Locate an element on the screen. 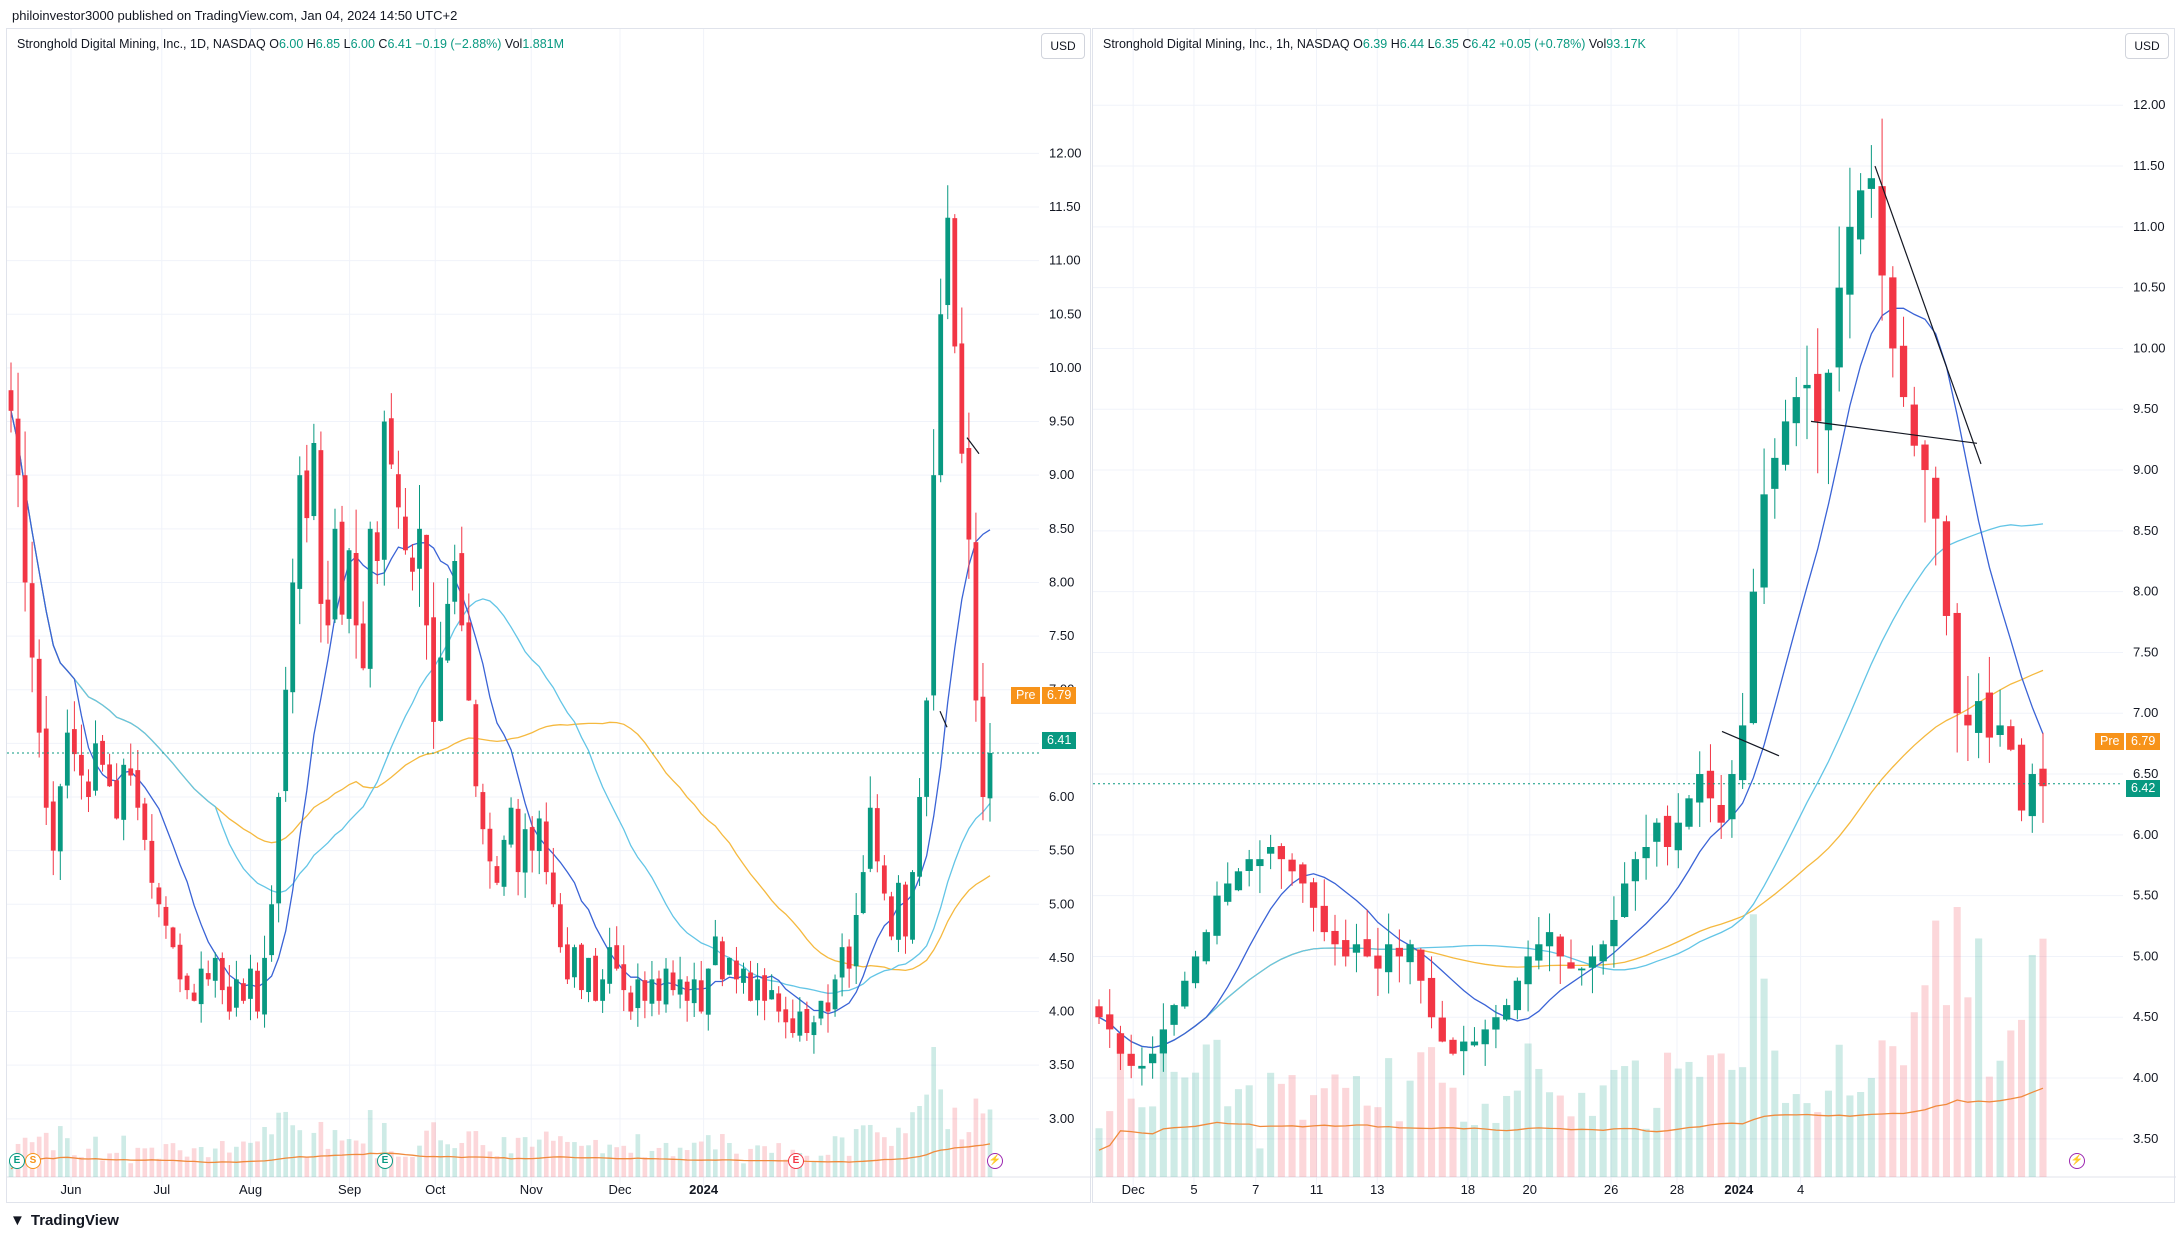 This screenshot has height=1237, width=2183. y-tick-label: 4.00 is located at coordinates (1061, 1011).